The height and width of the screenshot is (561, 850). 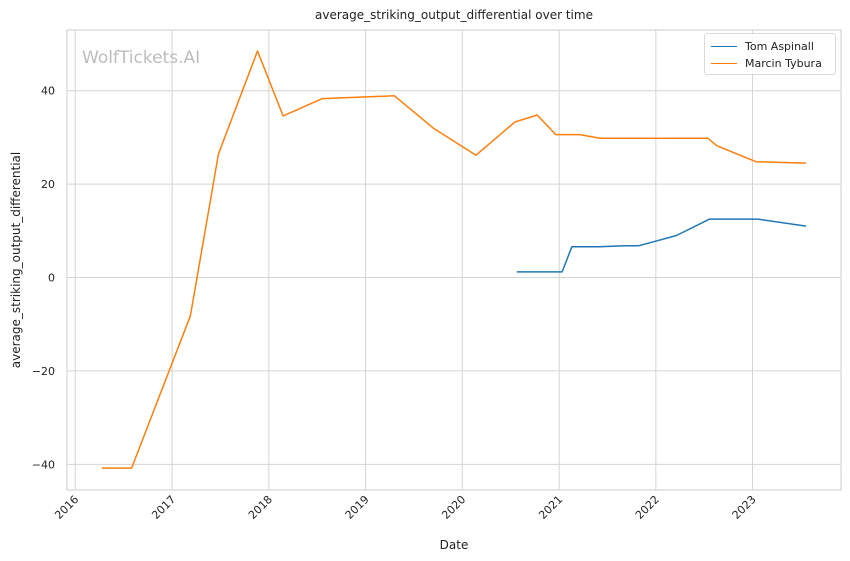 What do you see at coordinates (453, 507) in the screenshot?
I see `x-tick-label: 2020` at bounding box center [453, 507].